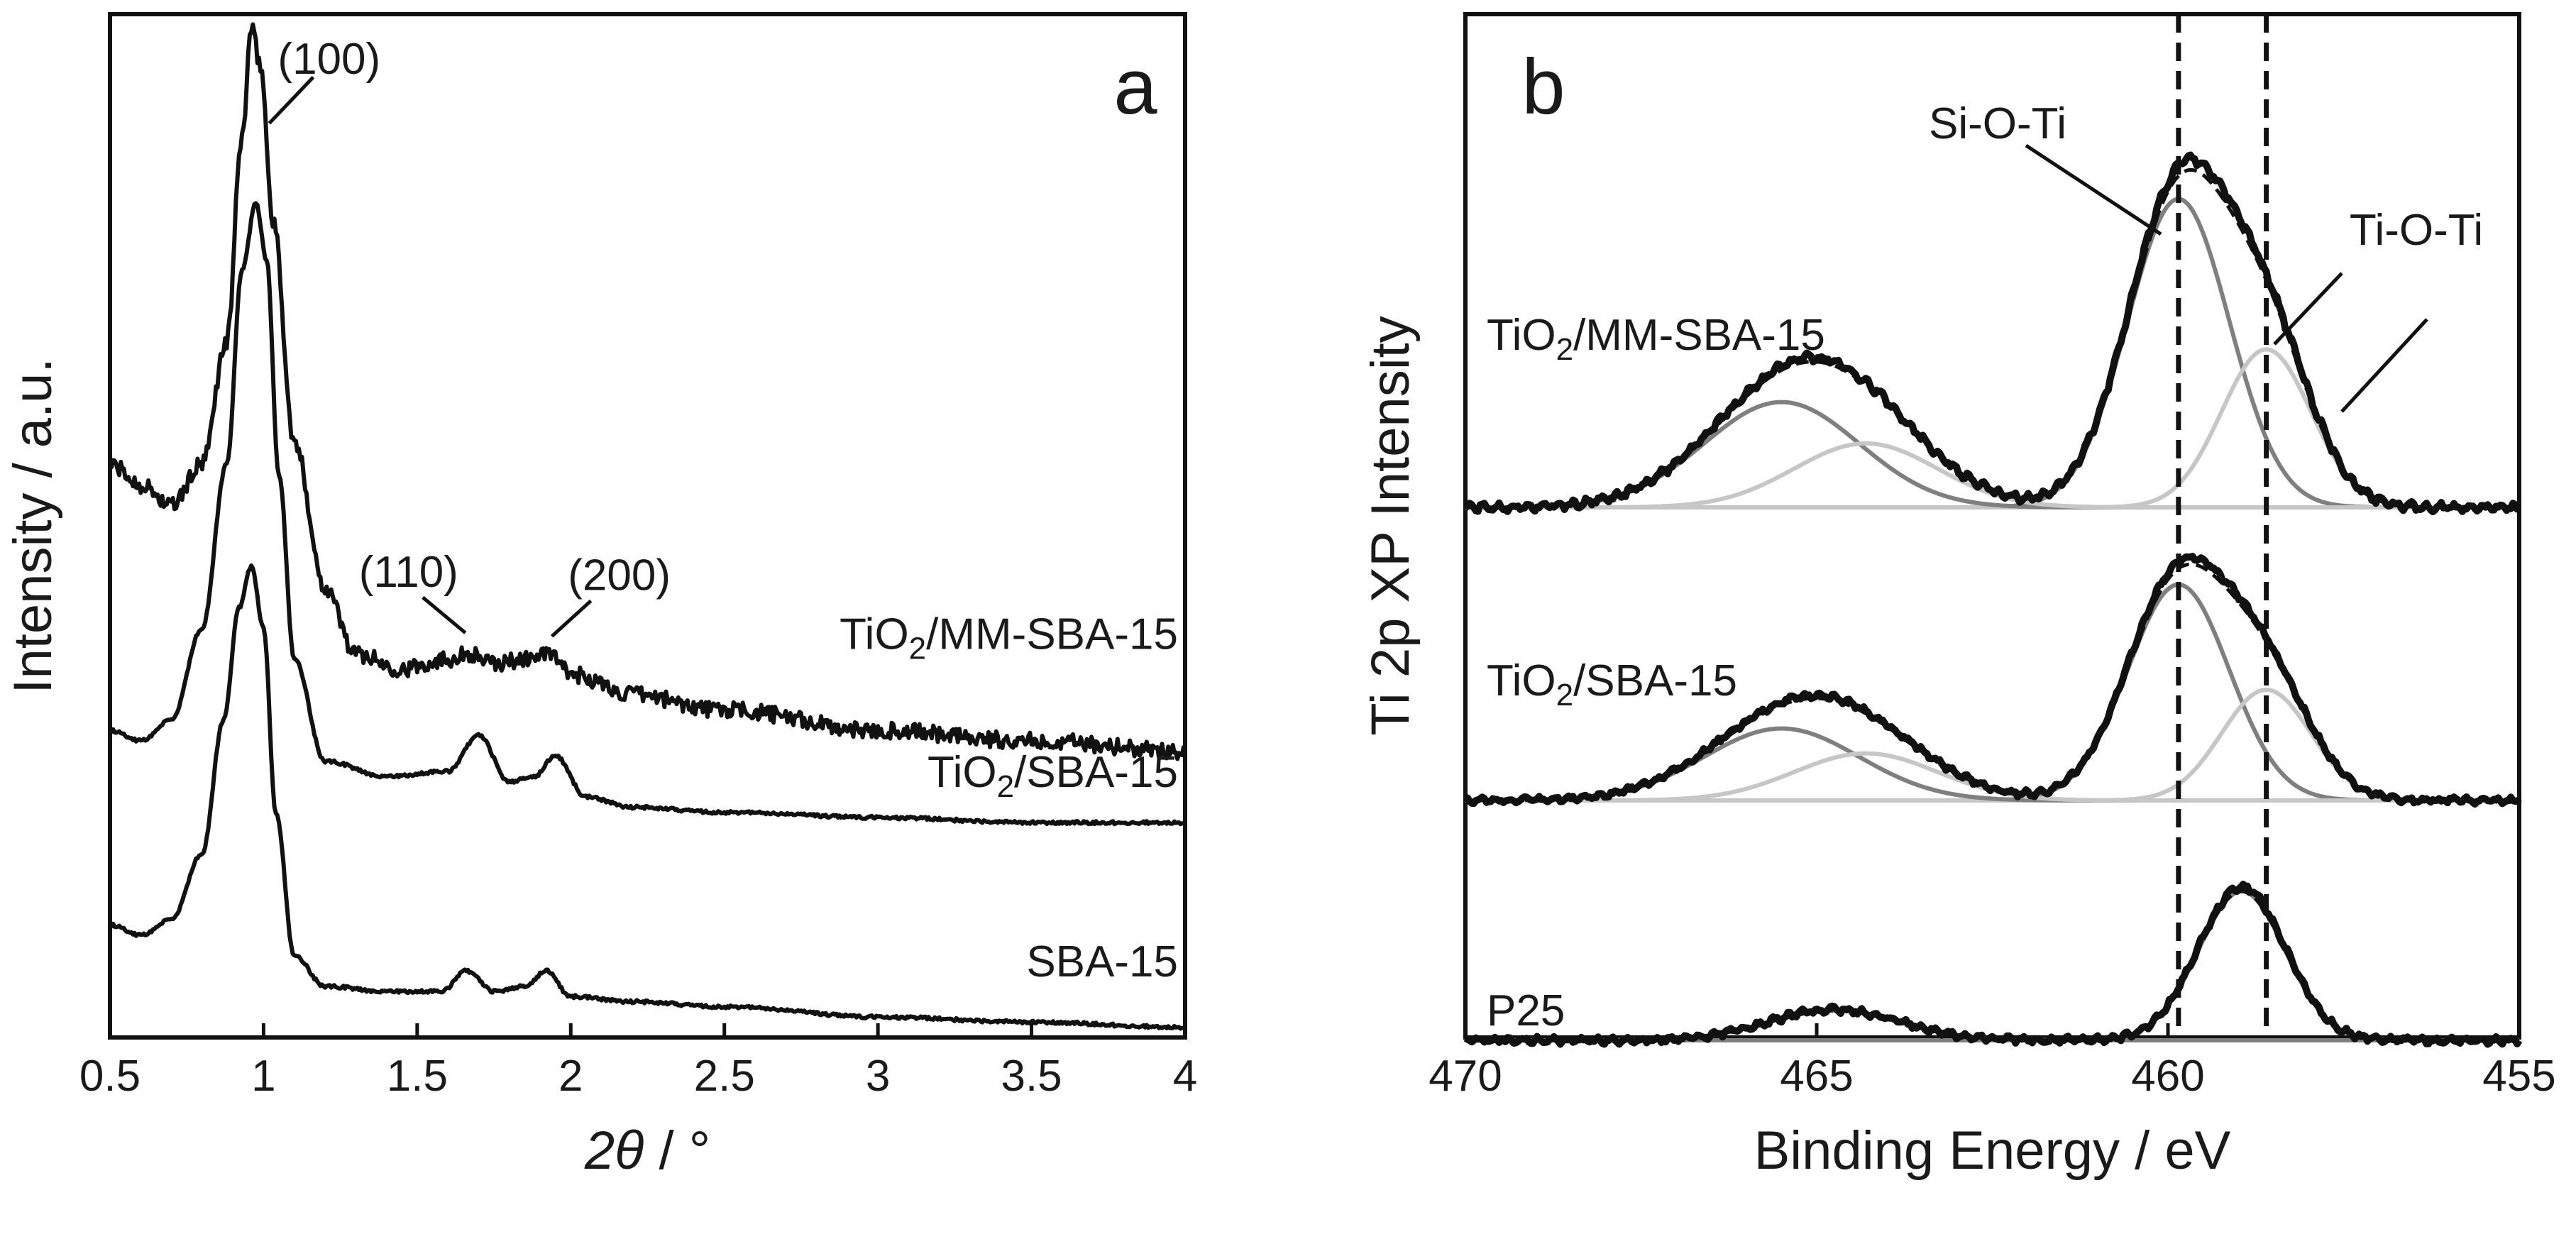 The image size is (2576, 1239). What do you see at coordinates (1656, 339) in the screenshot?
I see `sample-label-tio2-mm-sba-15: TiO2/MM-SBA-15` at bounding box center [1656, 339].